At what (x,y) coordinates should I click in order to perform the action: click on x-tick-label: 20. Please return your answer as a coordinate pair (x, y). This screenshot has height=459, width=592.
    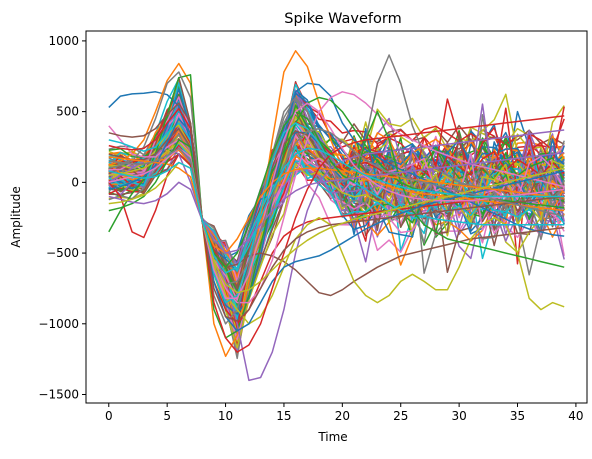
    Looking at the image, I should click on (342, 416).